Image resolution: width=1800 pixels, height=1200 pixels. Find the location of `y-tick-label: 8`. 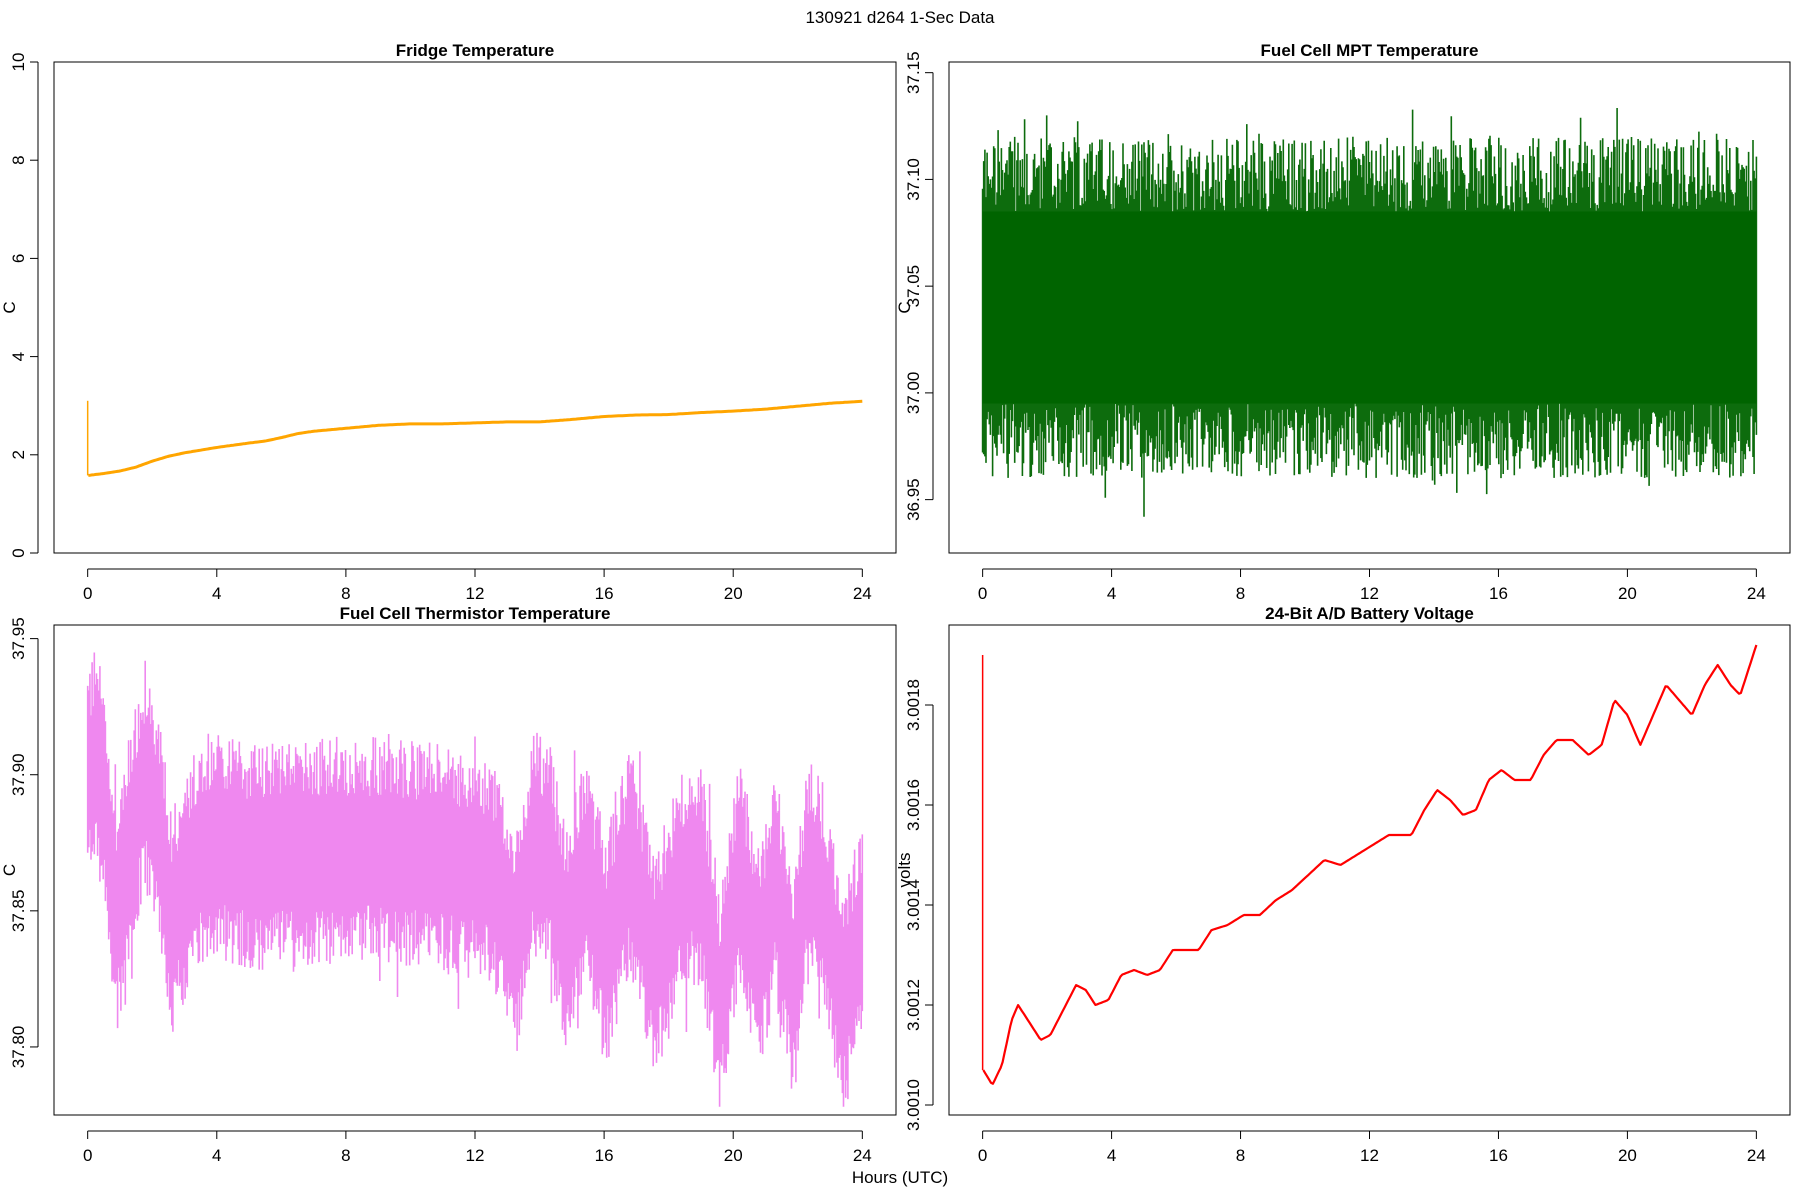

y-tick-label: 8 is located at coordinates (18, 159).